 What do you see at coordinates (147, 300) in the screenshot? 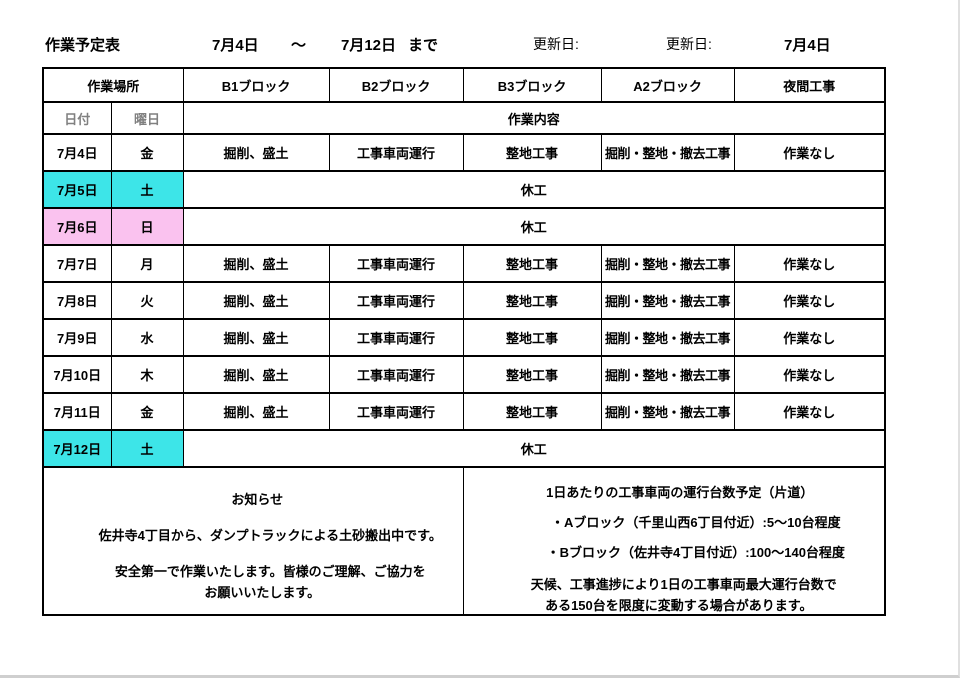
I see `day-cell: 火` at bounding box center [147, 300].